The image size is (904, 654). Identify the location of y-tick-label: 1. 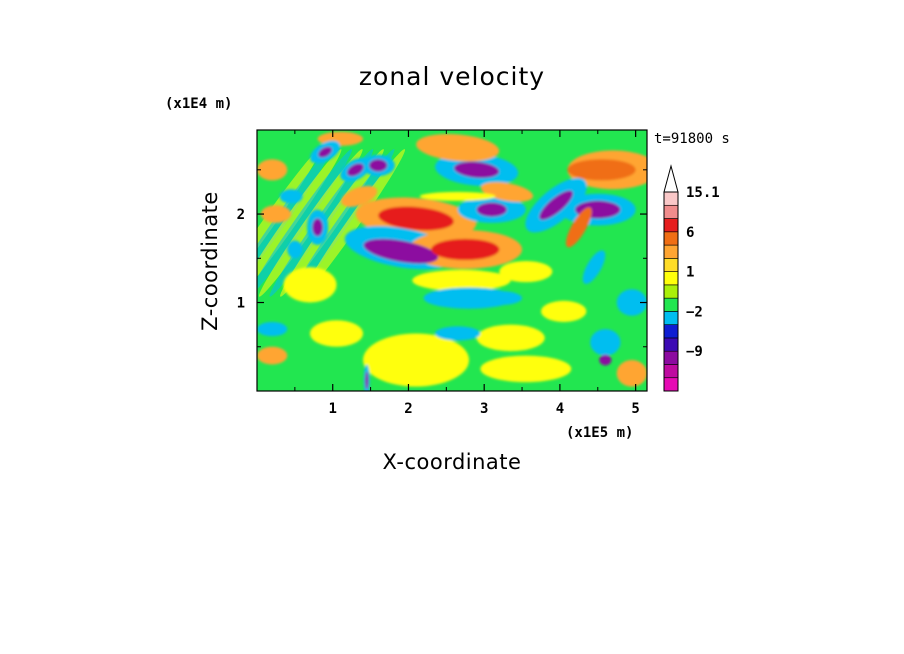
(241, 304).